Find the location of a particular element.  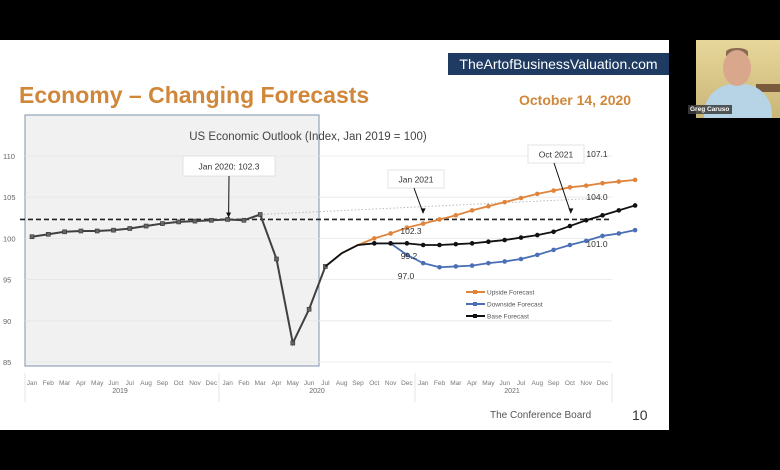

y-tick-label: 95 is located at coordinates (7, 280).